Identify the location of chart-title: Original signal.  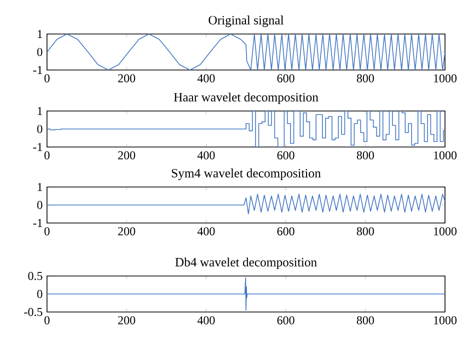
(246, 22).